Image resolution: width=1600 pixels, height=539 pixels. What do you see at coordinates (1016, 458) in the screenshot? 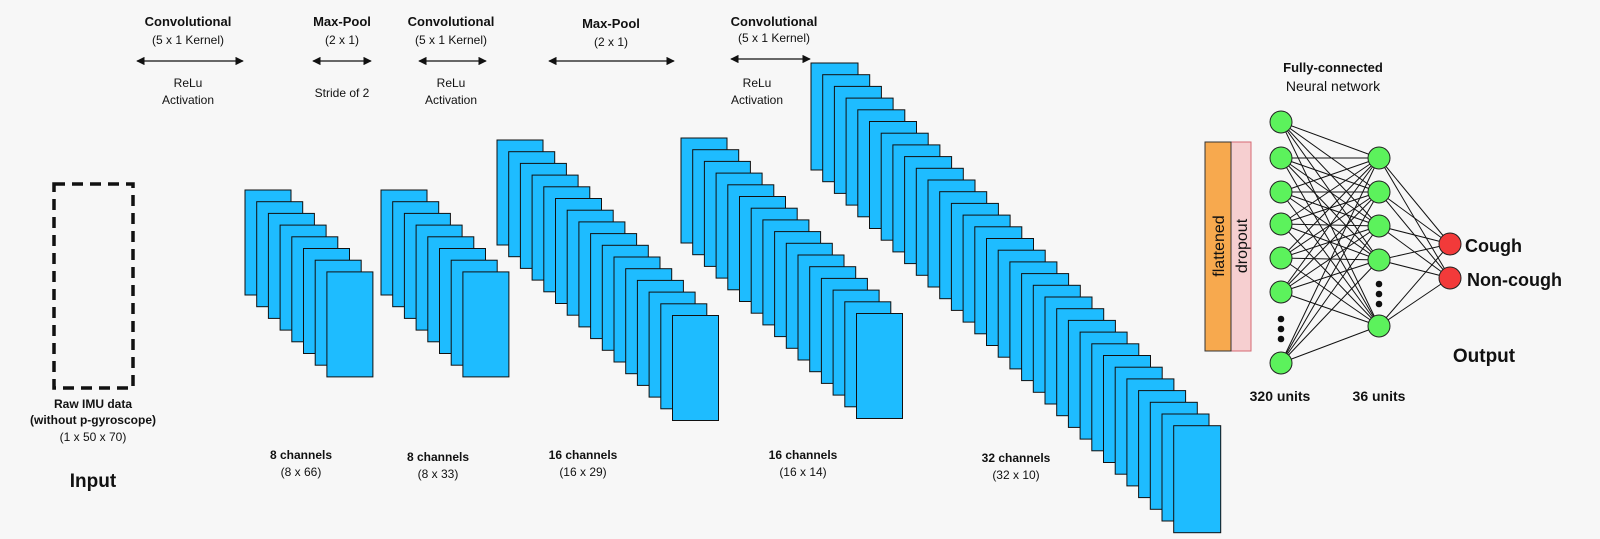
I see `channels-label: 32 channels` at bounding box center [1016, 458].